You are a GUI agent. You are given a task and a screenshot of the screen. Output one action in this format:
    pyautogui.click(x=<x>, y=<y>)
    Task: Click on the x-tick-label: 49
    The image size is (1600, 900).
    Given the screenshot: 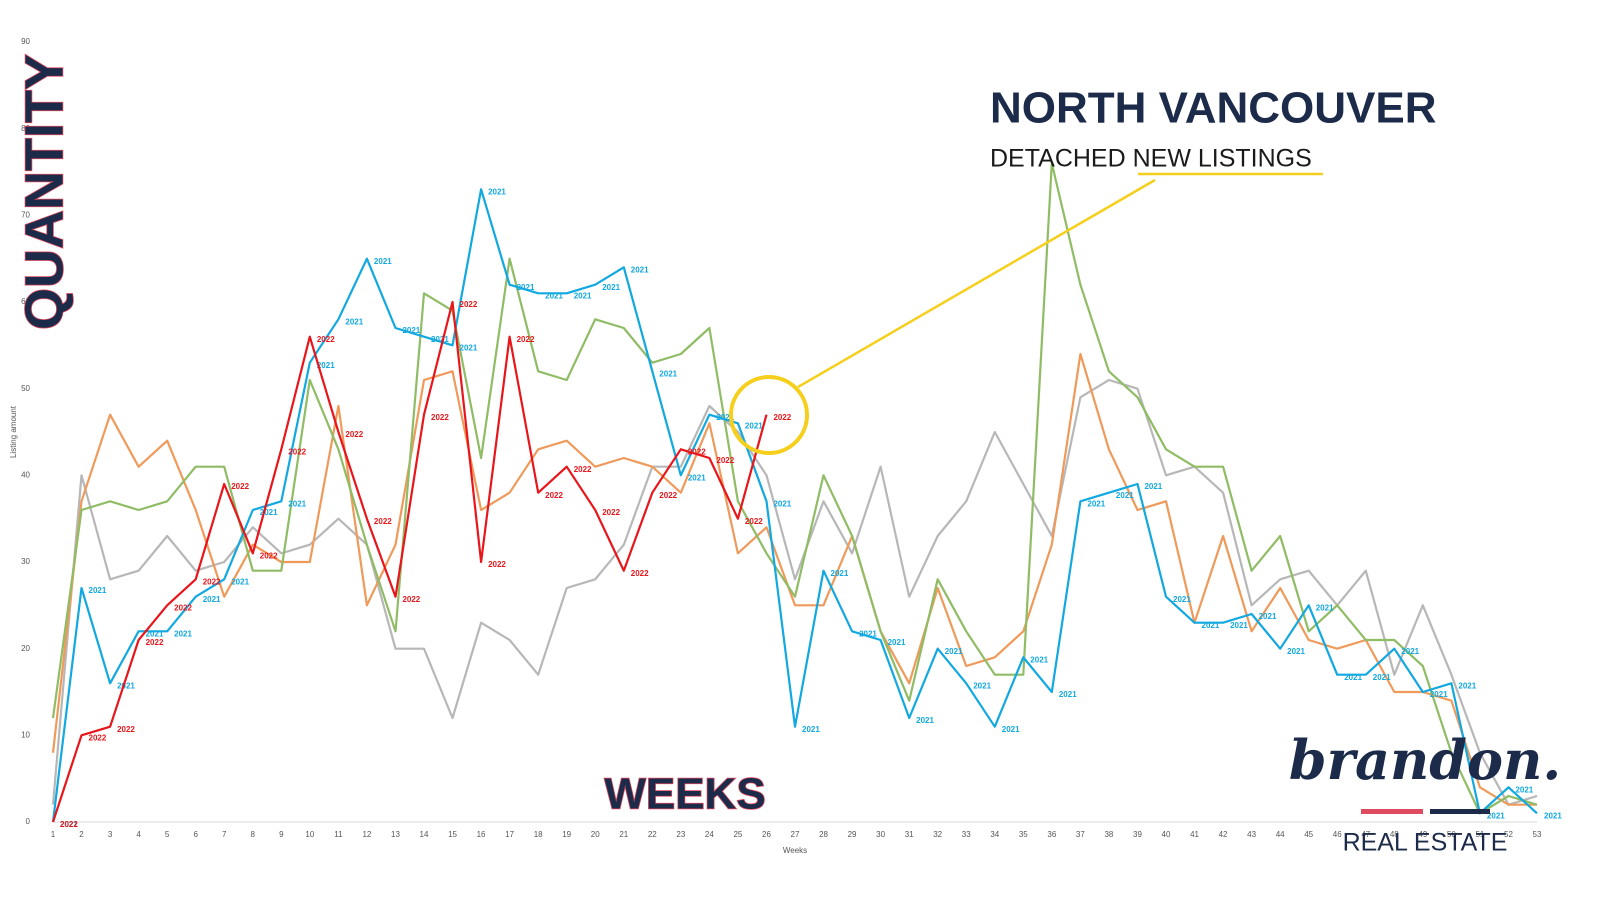 What is the action you would take?
    pyautogui.click(x=1422, y=834)
    